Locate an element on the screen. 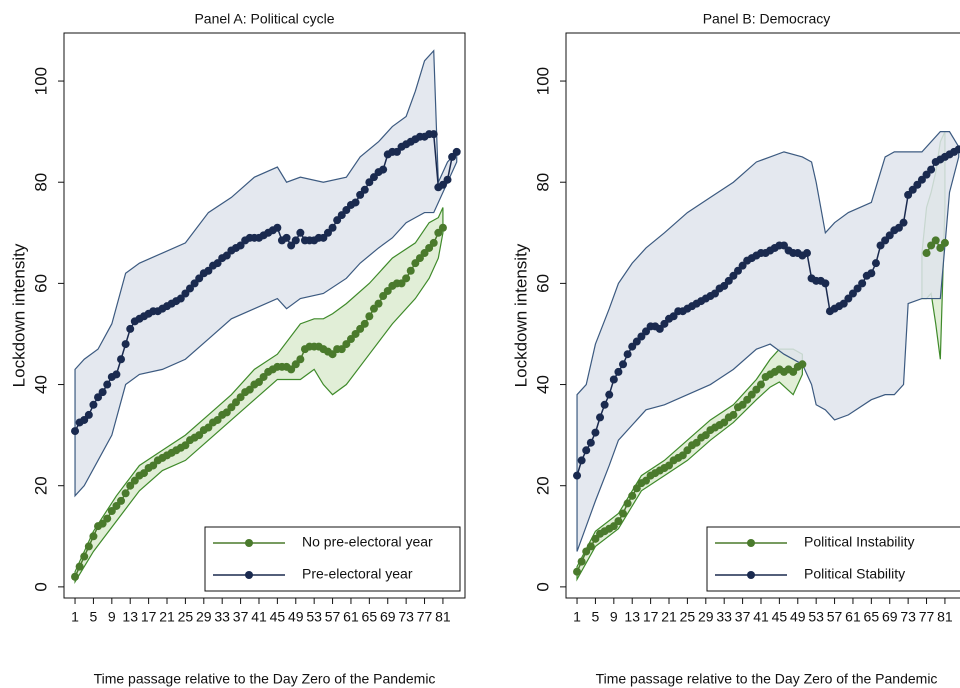  x-tick-label: 57 is located at coordinates (835, 617).